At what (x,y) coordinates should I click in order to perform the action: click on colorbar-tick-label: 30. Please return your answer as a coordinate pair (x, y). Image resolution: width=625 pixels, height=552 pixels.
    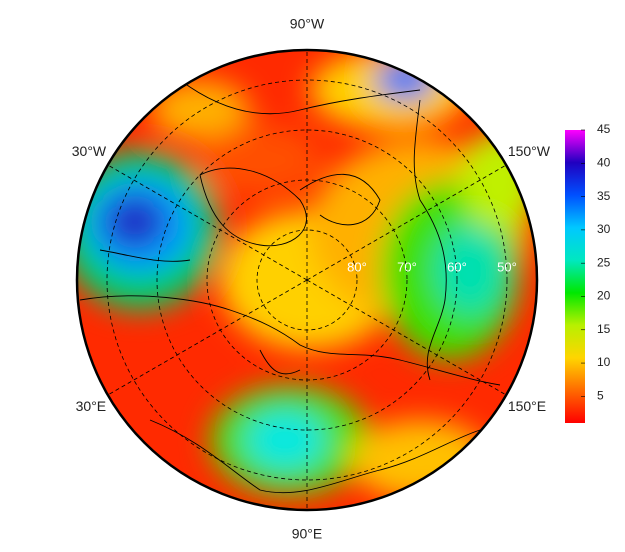
    Looking at the image, I should click on (604, 229).